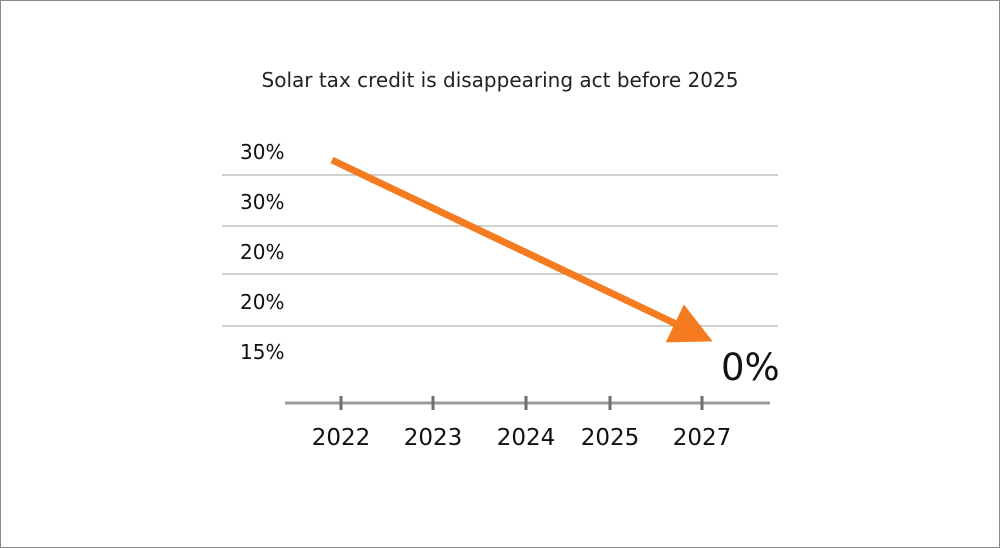  Describe the element at coordinates (750, 367) in the screenshot. I see `end-value-label: 0%` at that location.